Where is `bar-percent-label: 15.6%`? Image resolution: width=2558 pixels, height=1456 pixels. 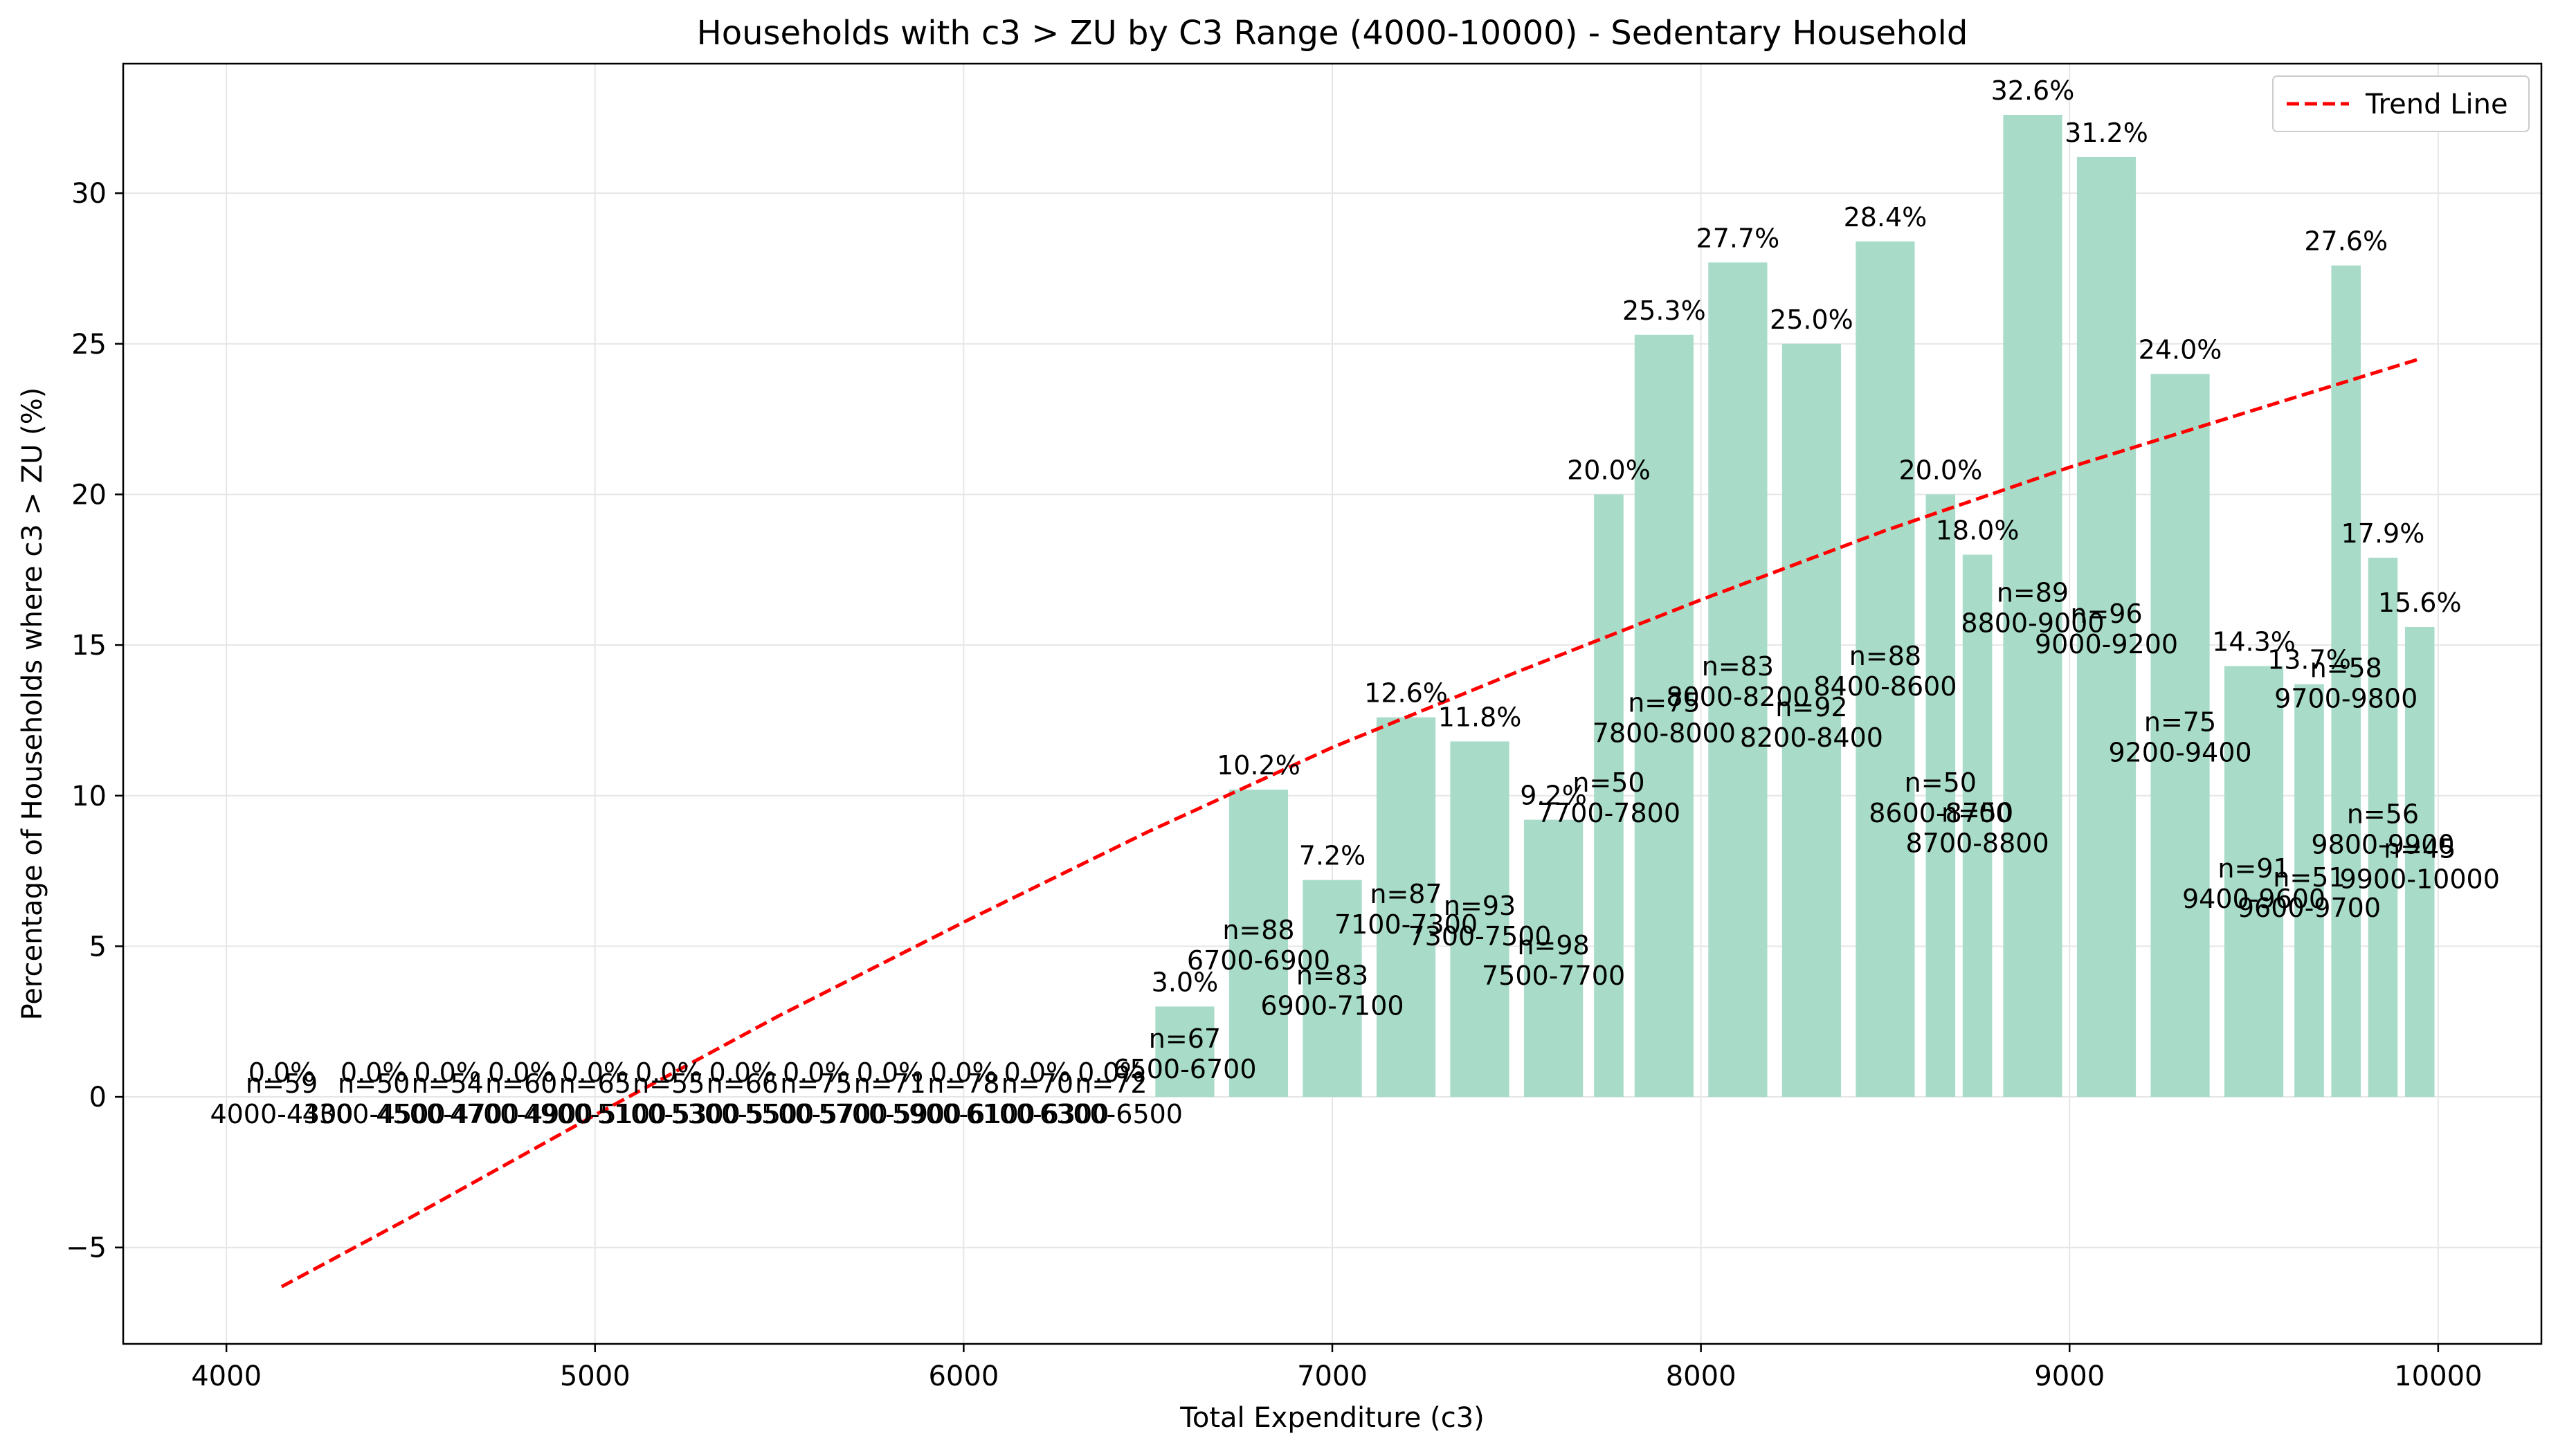 bar-percent-label: 15.6% is located at coordinates (2420, 603).